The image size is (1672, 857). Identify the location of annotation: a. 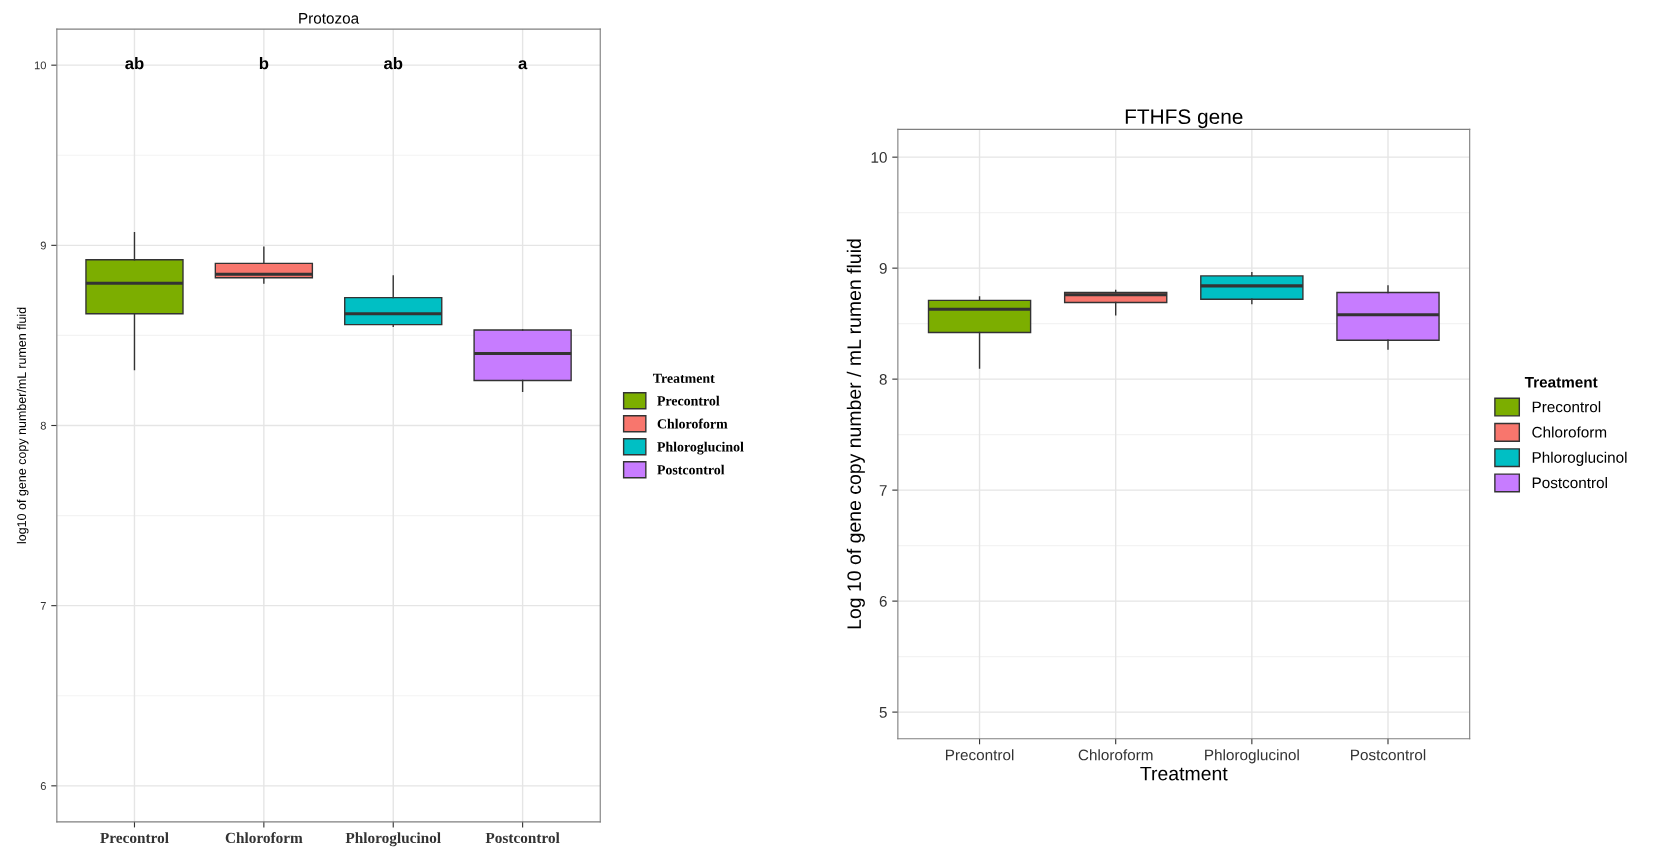
(523, 65).